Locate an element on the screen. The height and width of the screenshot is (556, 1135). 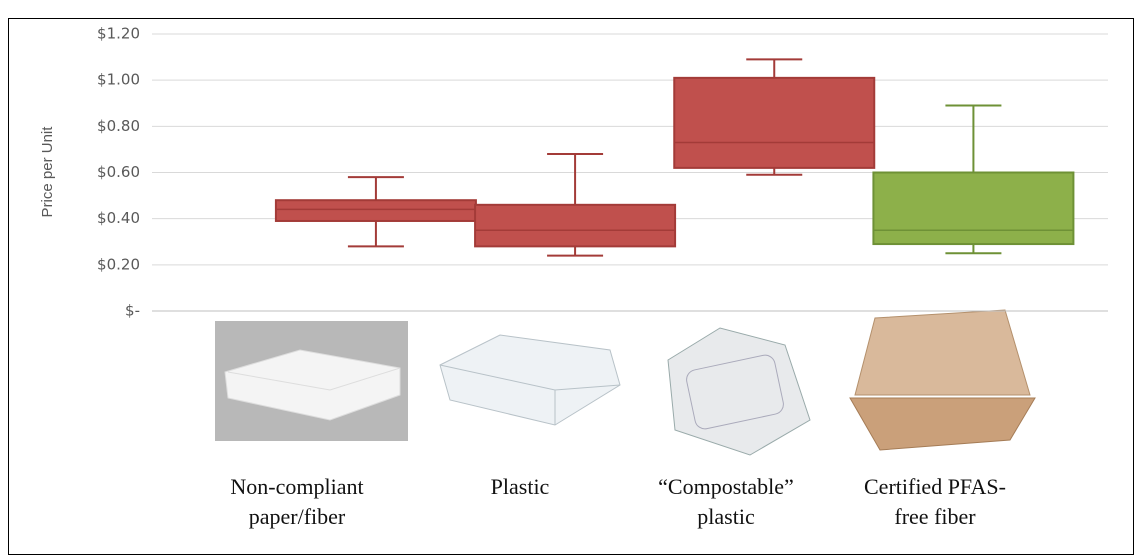
y-tick-label: $1.00 is located at coordinates (118, 80).